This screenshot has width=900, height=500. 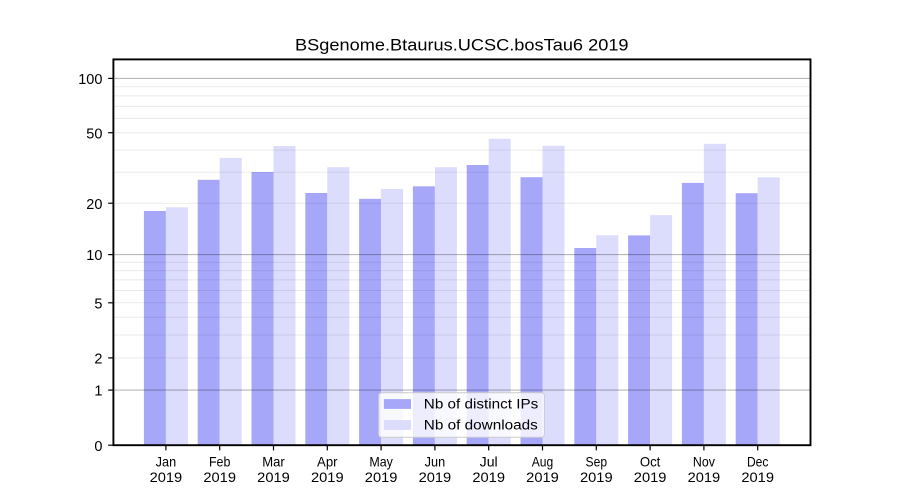 I want to click on svg-text: Sep, so click(x=597, y=461).